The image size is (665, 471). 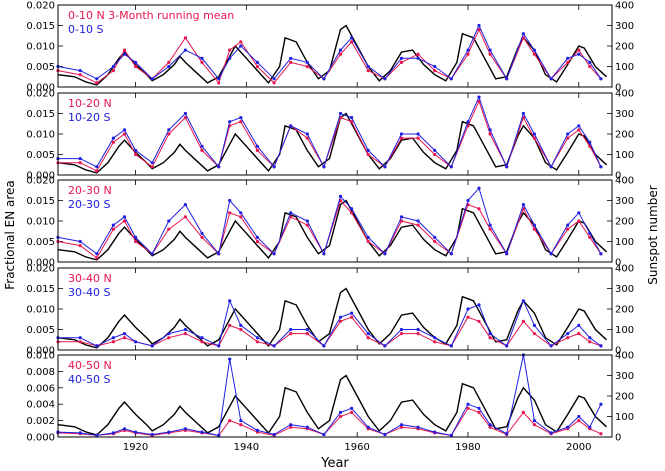 I want to click on legend-entry-north: 40-50 N, so click(x=90, y=365).